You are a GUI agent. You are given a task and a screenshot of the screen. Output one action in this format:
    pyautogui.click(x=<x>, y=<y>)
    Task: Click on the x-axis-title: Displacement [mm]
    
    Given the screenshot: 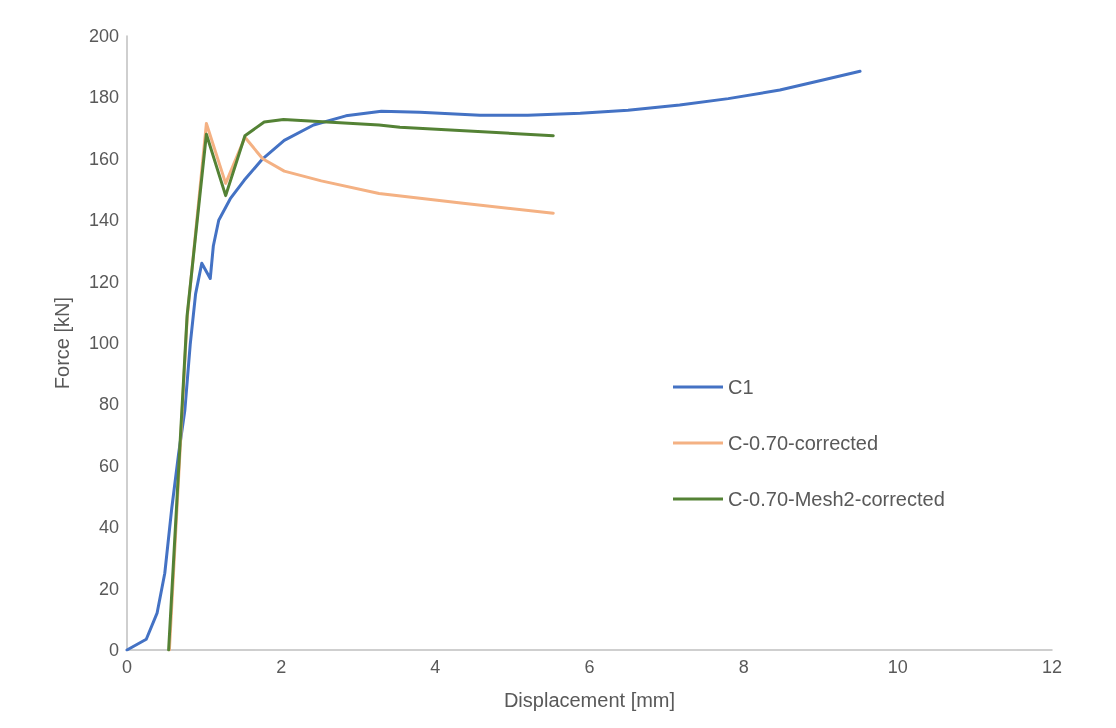 What is the action you would take?
    pyautogui.click(x=589, y=700)
    